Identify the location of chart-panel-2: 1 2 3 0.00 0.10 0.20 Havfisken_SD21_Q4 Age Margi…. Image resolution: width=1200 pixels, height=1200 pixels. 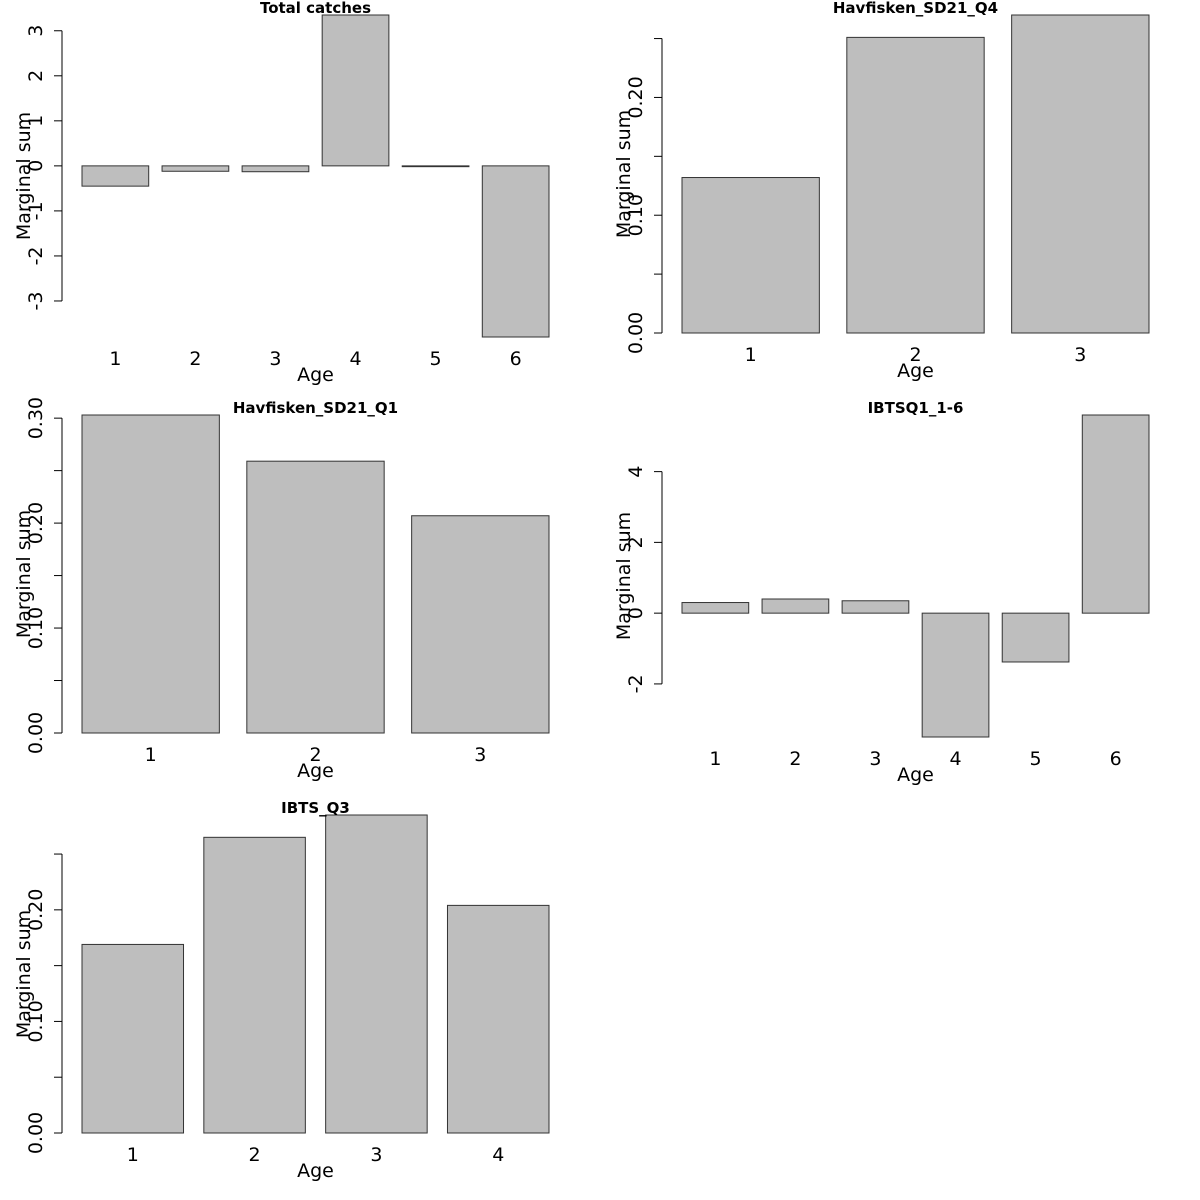
(881, 191).